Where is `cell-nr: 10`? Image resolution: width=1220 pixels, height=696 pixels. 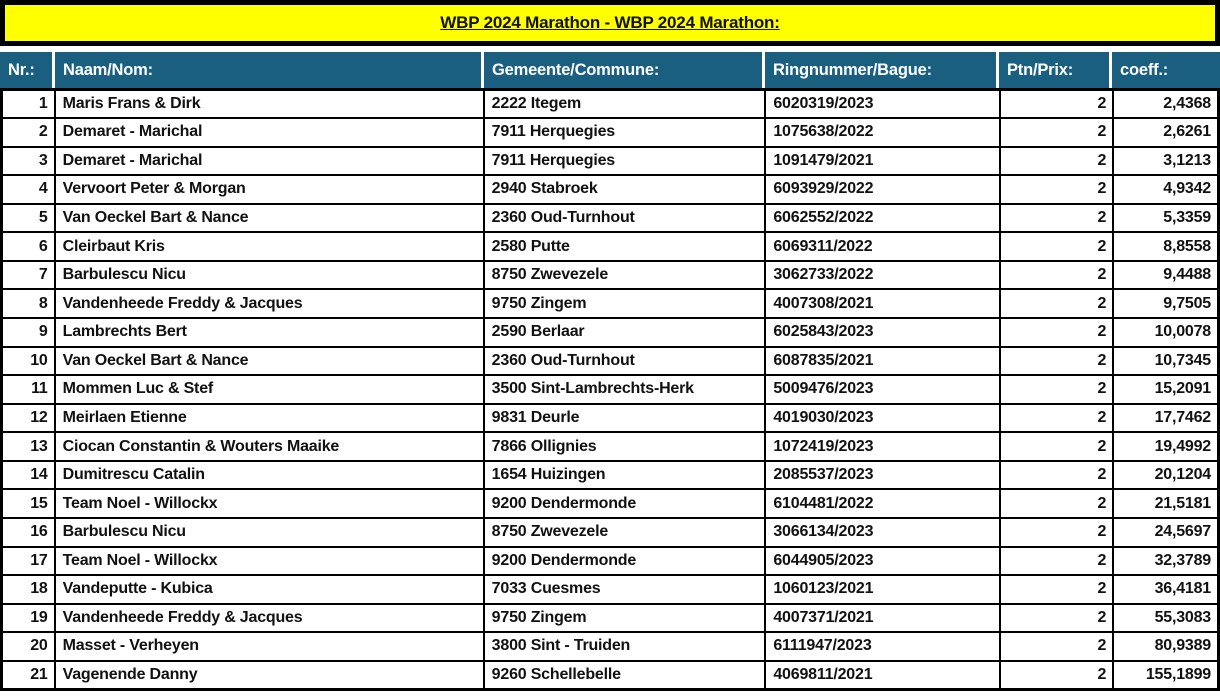 cell-nr: 10 is located at coordinates (28, 361).